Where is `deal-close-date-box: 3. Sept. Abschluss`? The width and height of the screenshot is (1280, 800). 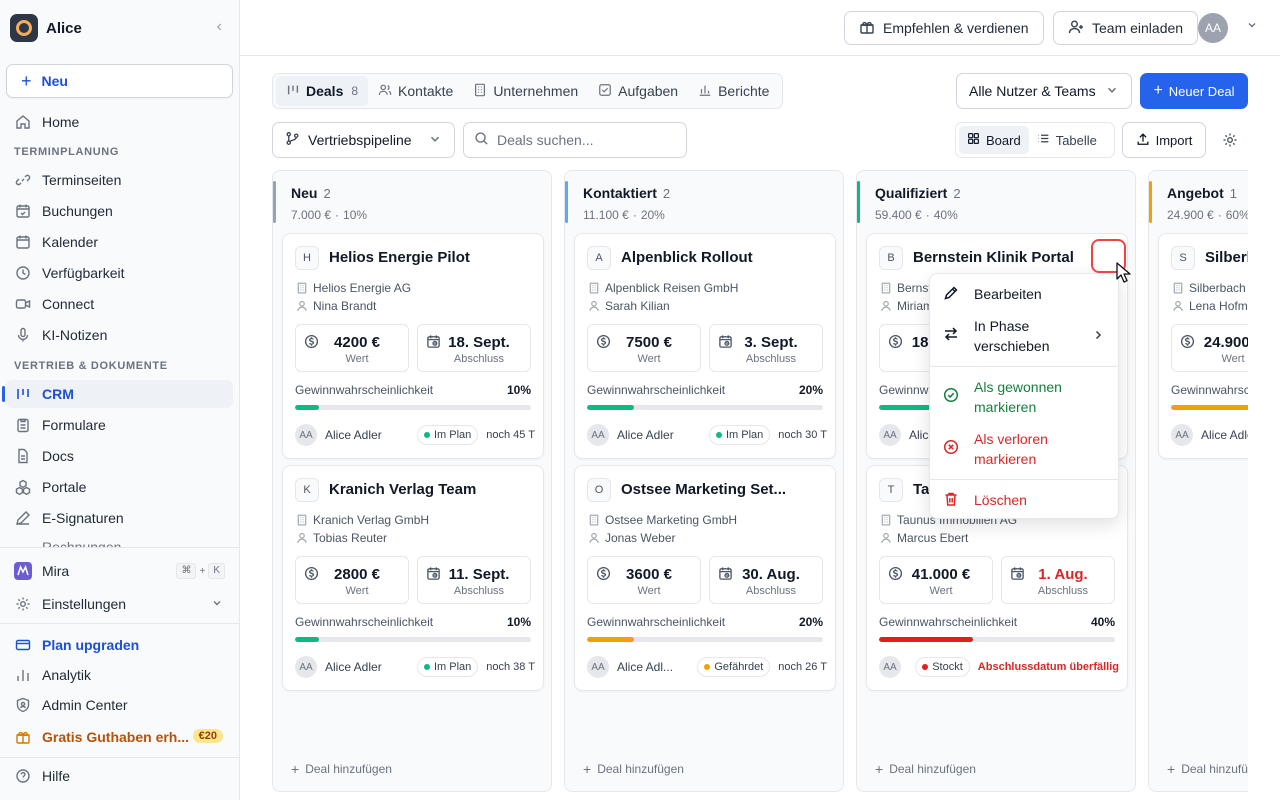 deal-close-date-box: 3. Sept. Abschluss is located at coordinates (766, 348).